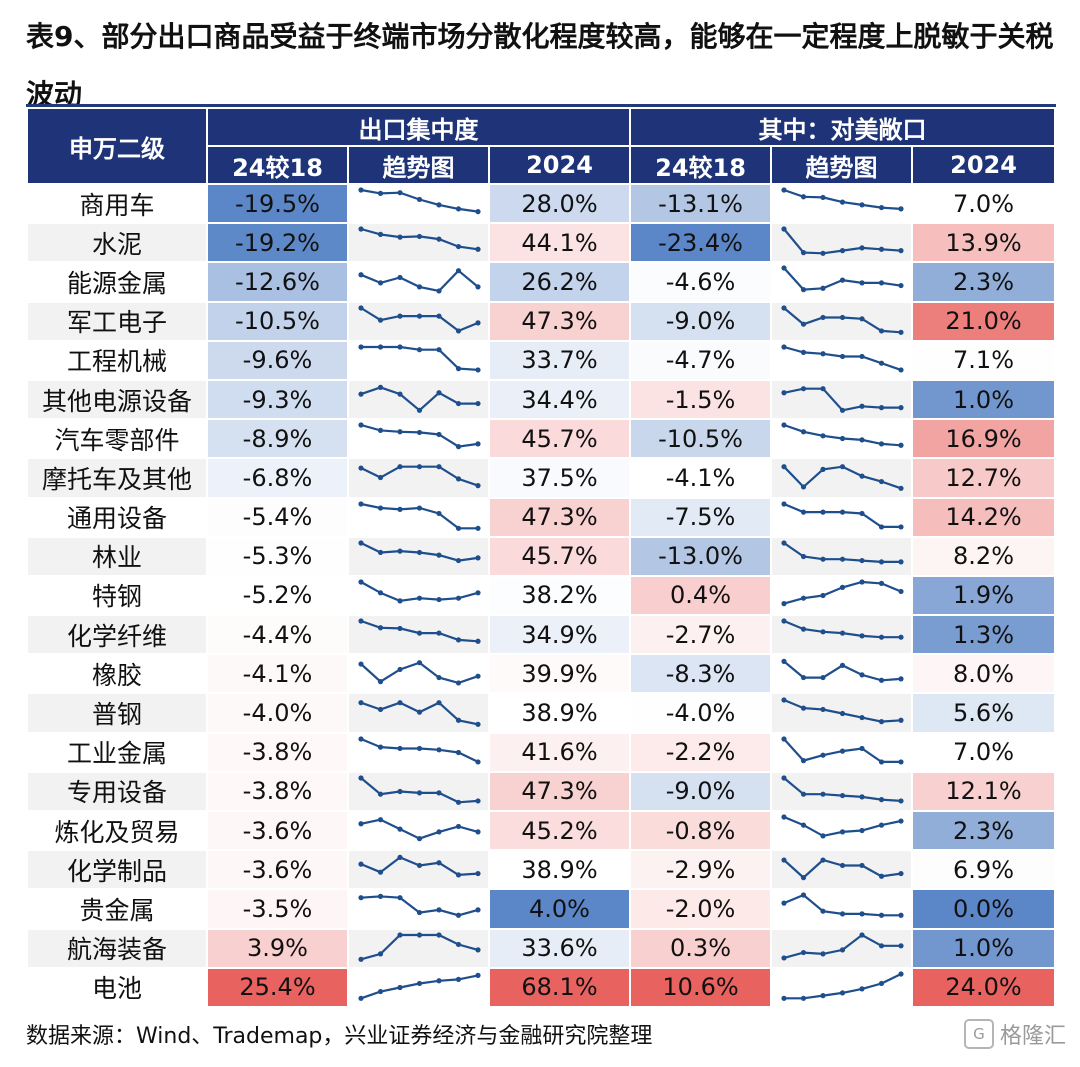 The height and width of the screenshot is (1067, 1080). Describe the element at coordinates (984, 636) in the screenshot. I see `us-exposure-2024: 1.3%` at that location.